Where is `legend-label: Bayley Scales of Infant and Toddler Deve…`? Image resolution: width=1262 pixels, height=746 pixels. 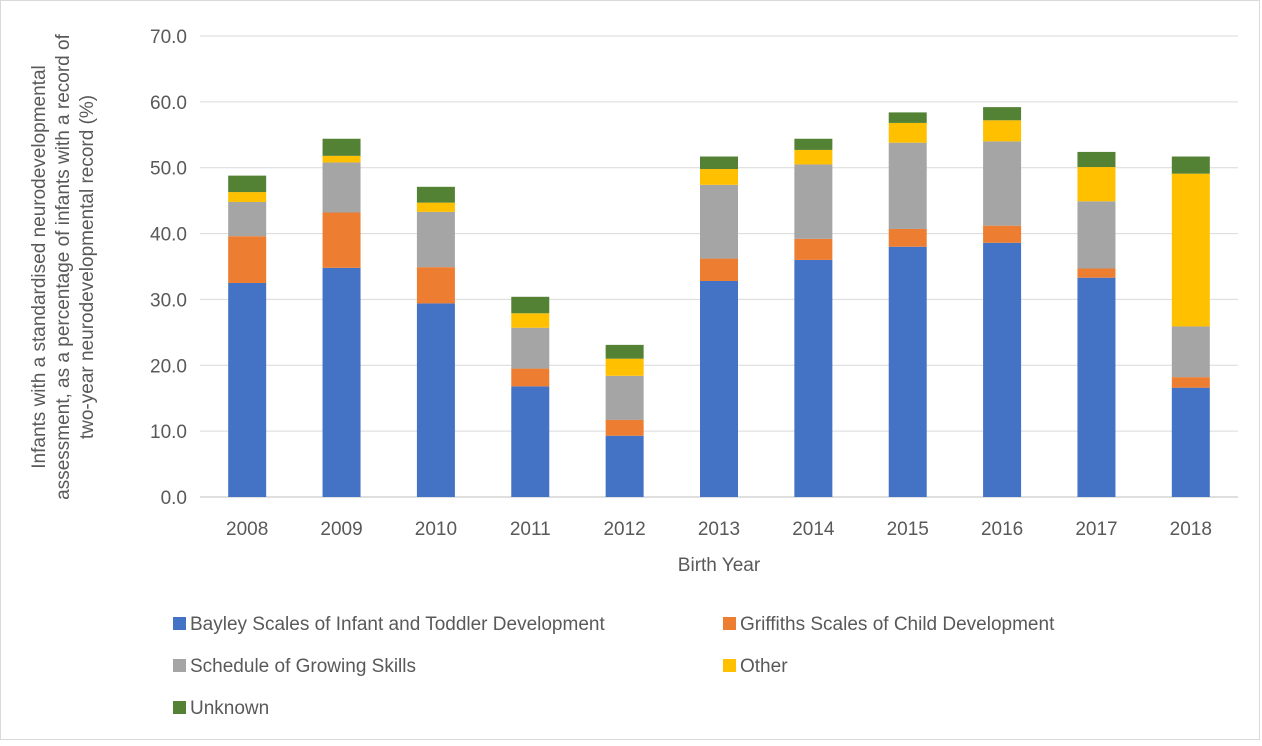
legend-label: Bayley Scales of Infant and Toddler Deve… is located at coordinates (397, 624).